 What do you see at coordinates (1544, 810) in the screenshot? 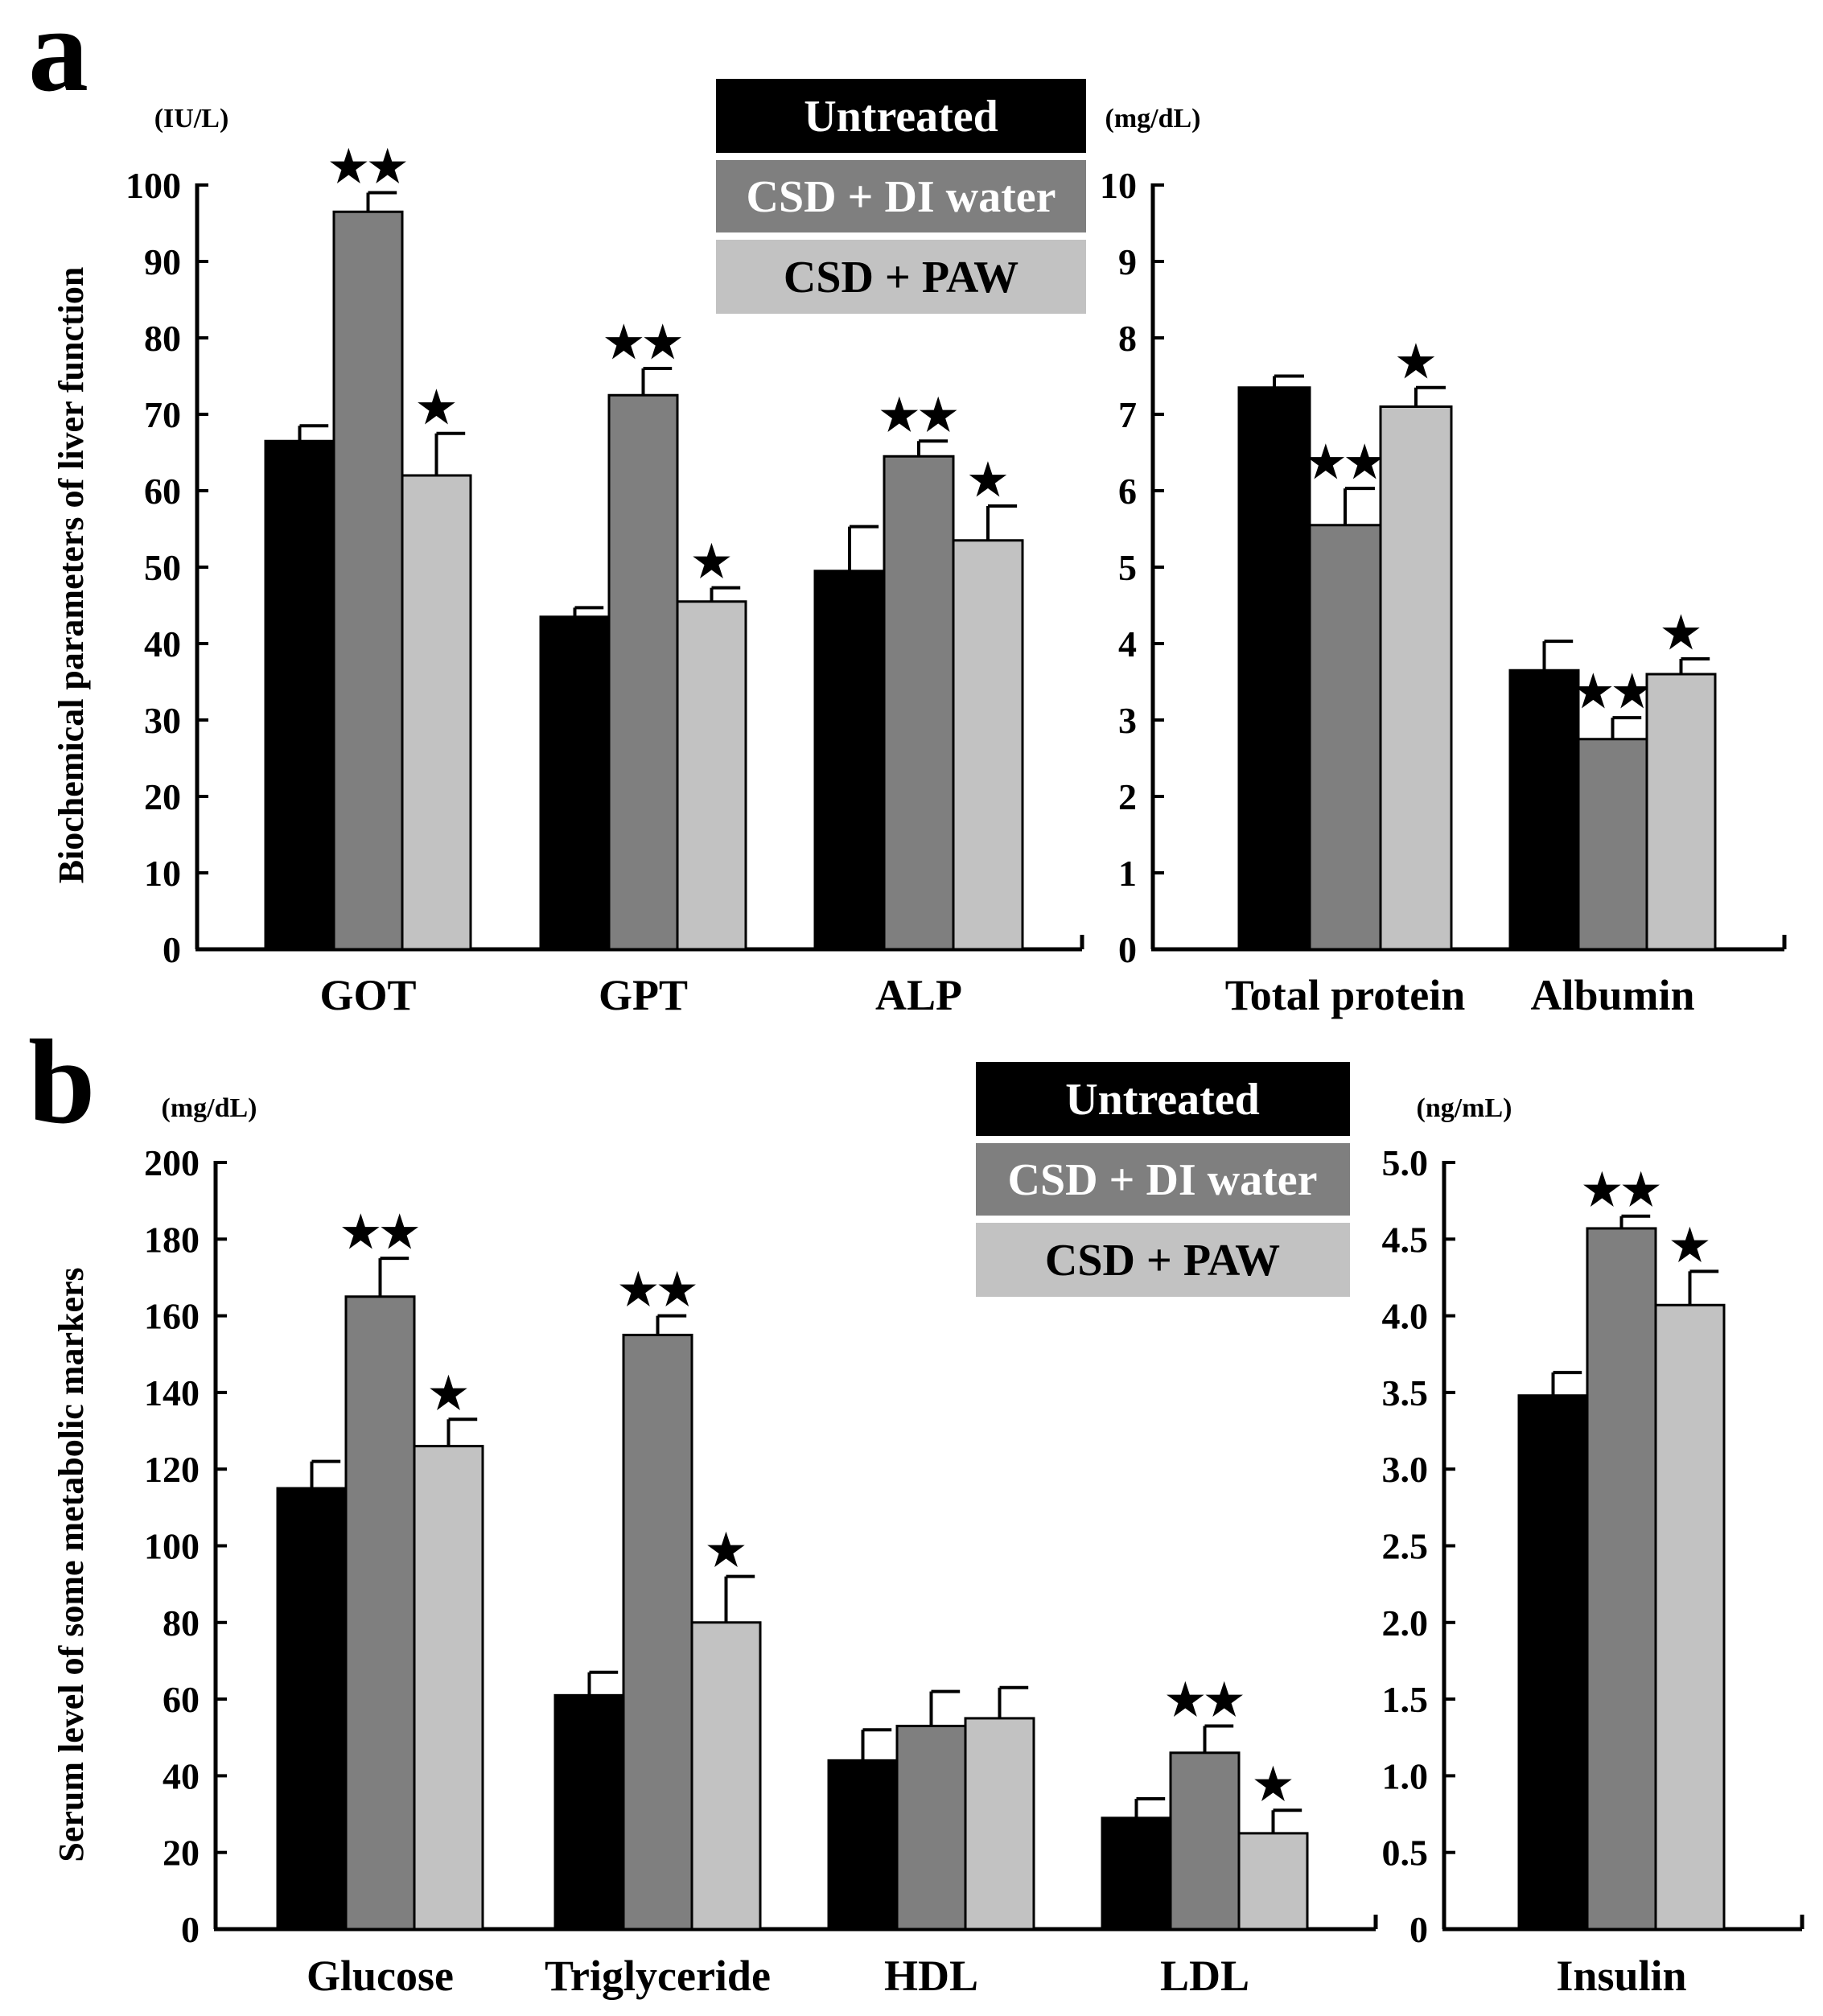
I see `bar-albumin-untreated` at bounding box center [1544, 810].